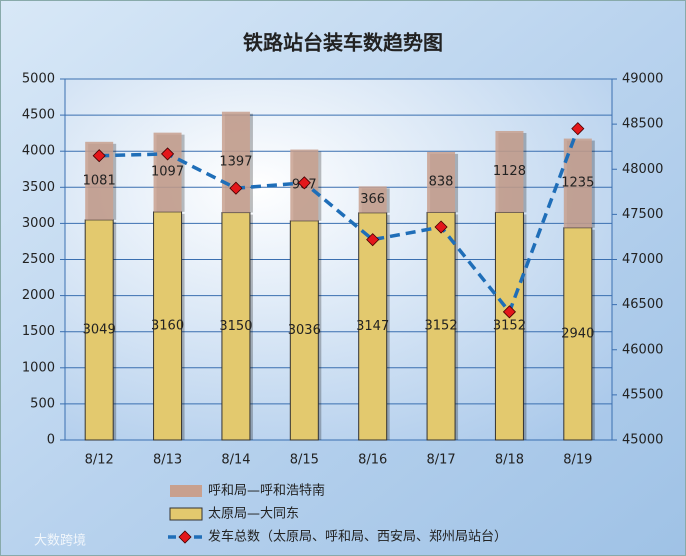 Image resolution: width=686 pixels, height=556 pixels. What do you see at coordinates (38, 367) in the screenshot?
I see `y-tick-label: 1000` at bounding box center [38, 367].